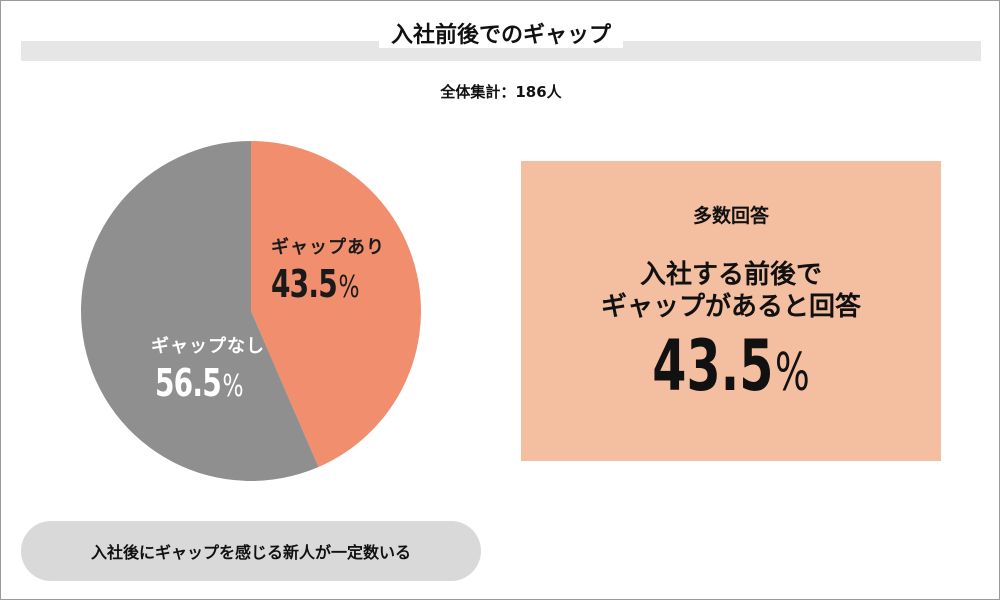  Describe the element at coordinates (730, 275) in the screenshot. I see `summary-line-1: 入社する前後で` at that location.